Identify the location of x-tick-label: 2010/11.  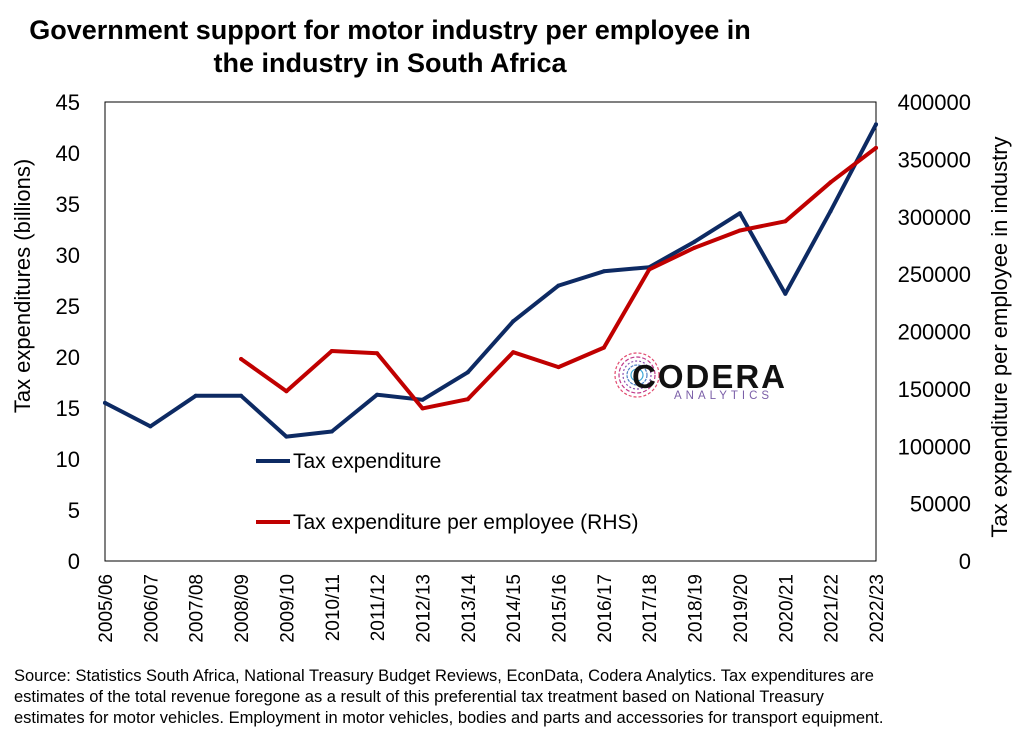
(333, 607).